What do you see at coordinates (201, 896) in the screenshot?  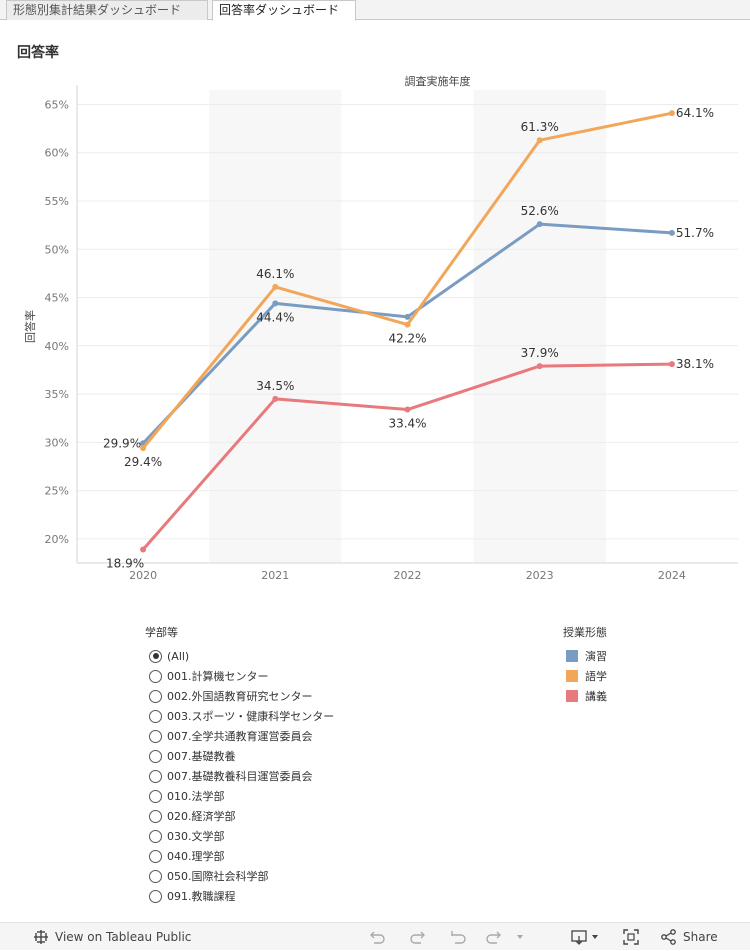 I see `filter-option-label: 091.教職課程` at bounding box center [201, 896].